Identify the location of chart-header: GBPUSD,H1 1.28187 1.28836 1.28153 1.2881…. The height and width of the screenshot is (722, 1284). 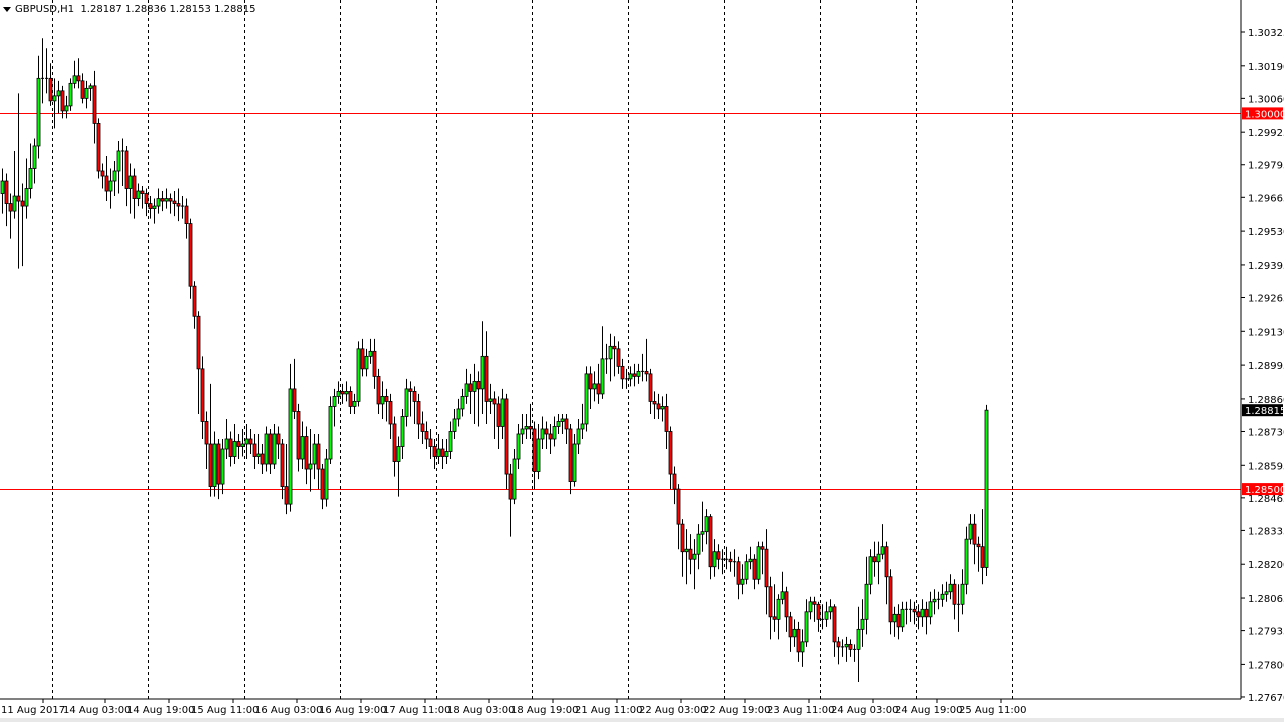
(129, 9).